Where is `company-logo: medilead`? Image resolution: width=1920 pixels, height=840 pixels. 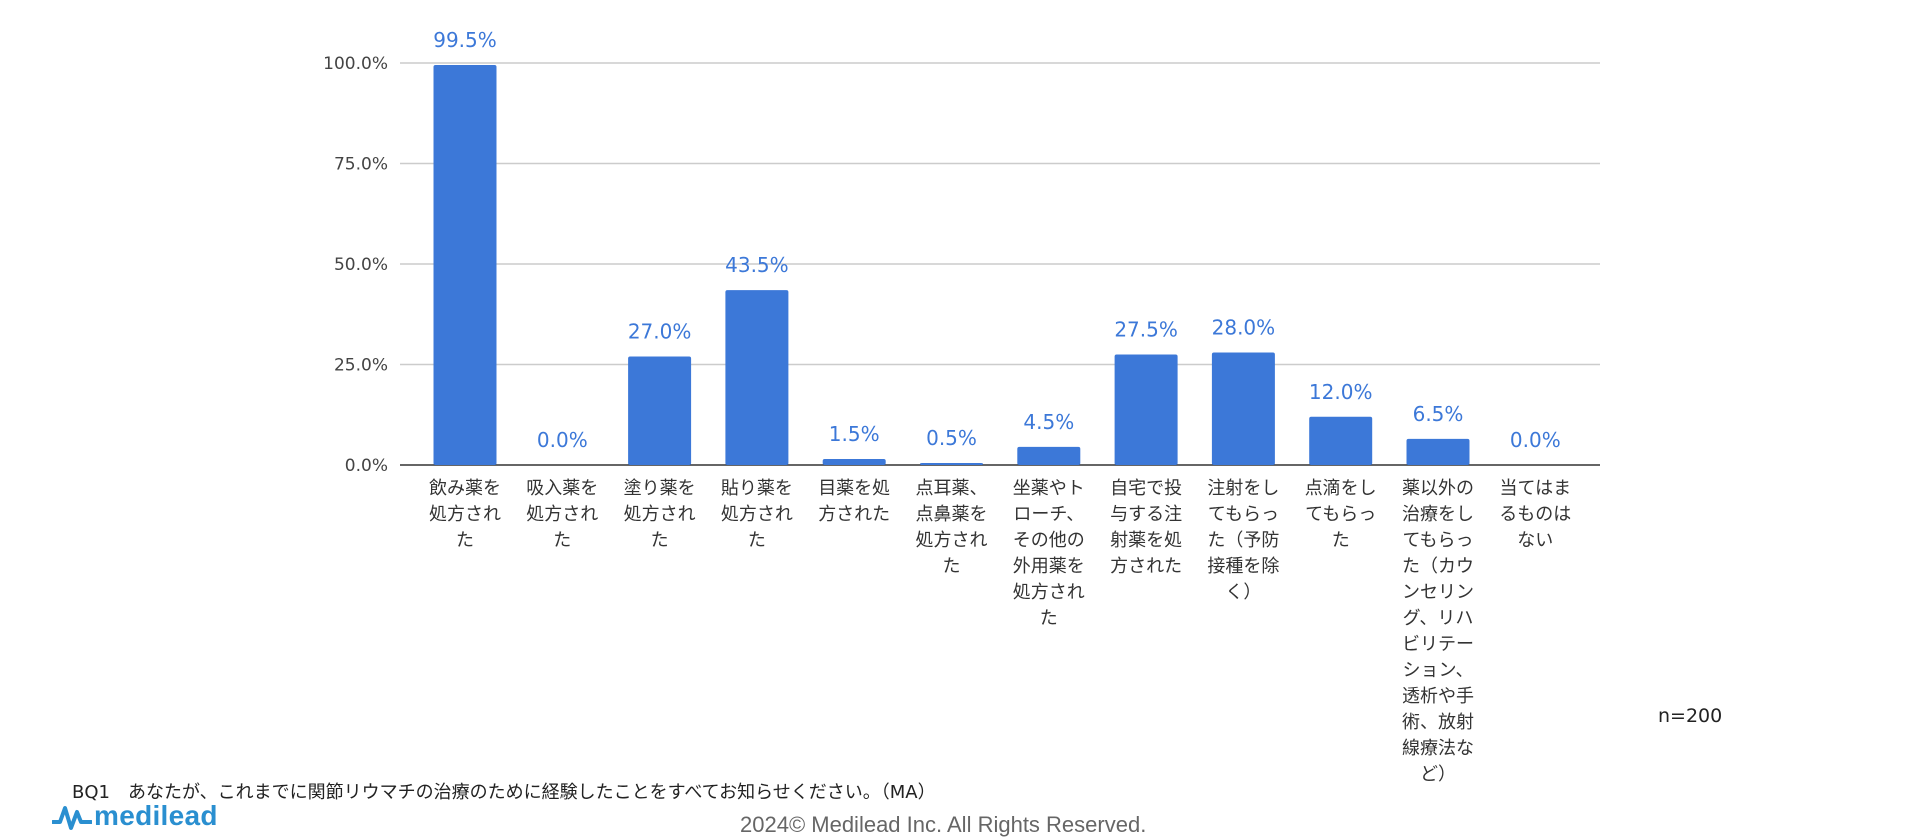
company-logo: medilead is located at coordinates (135, 816).